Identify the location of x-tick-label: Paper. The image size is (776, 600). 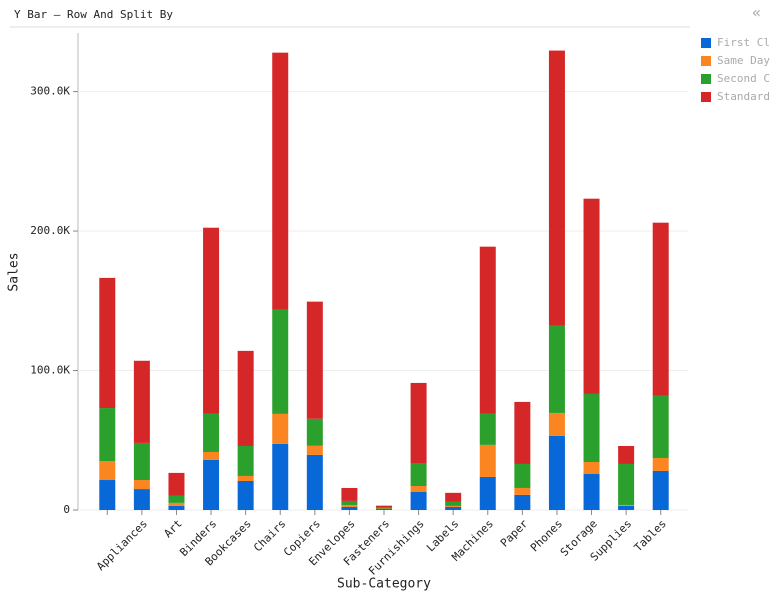
(514, 533).